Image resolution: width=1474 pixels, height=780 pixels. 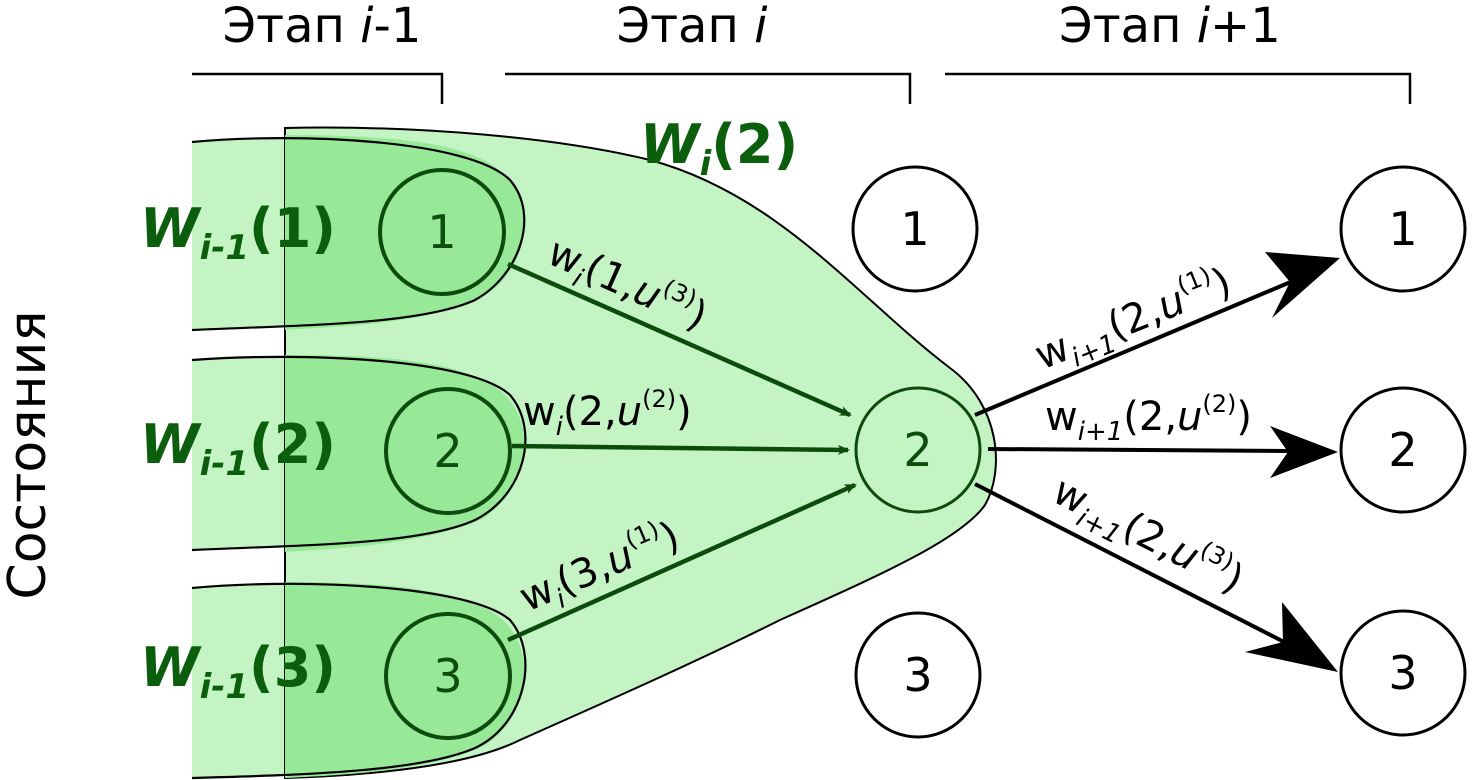 What do you see at coordinates (607, 413) in the screenshot?
I see `edge-label-2-to-2: wi(2,u(2))` at bounding box center [607, 413].